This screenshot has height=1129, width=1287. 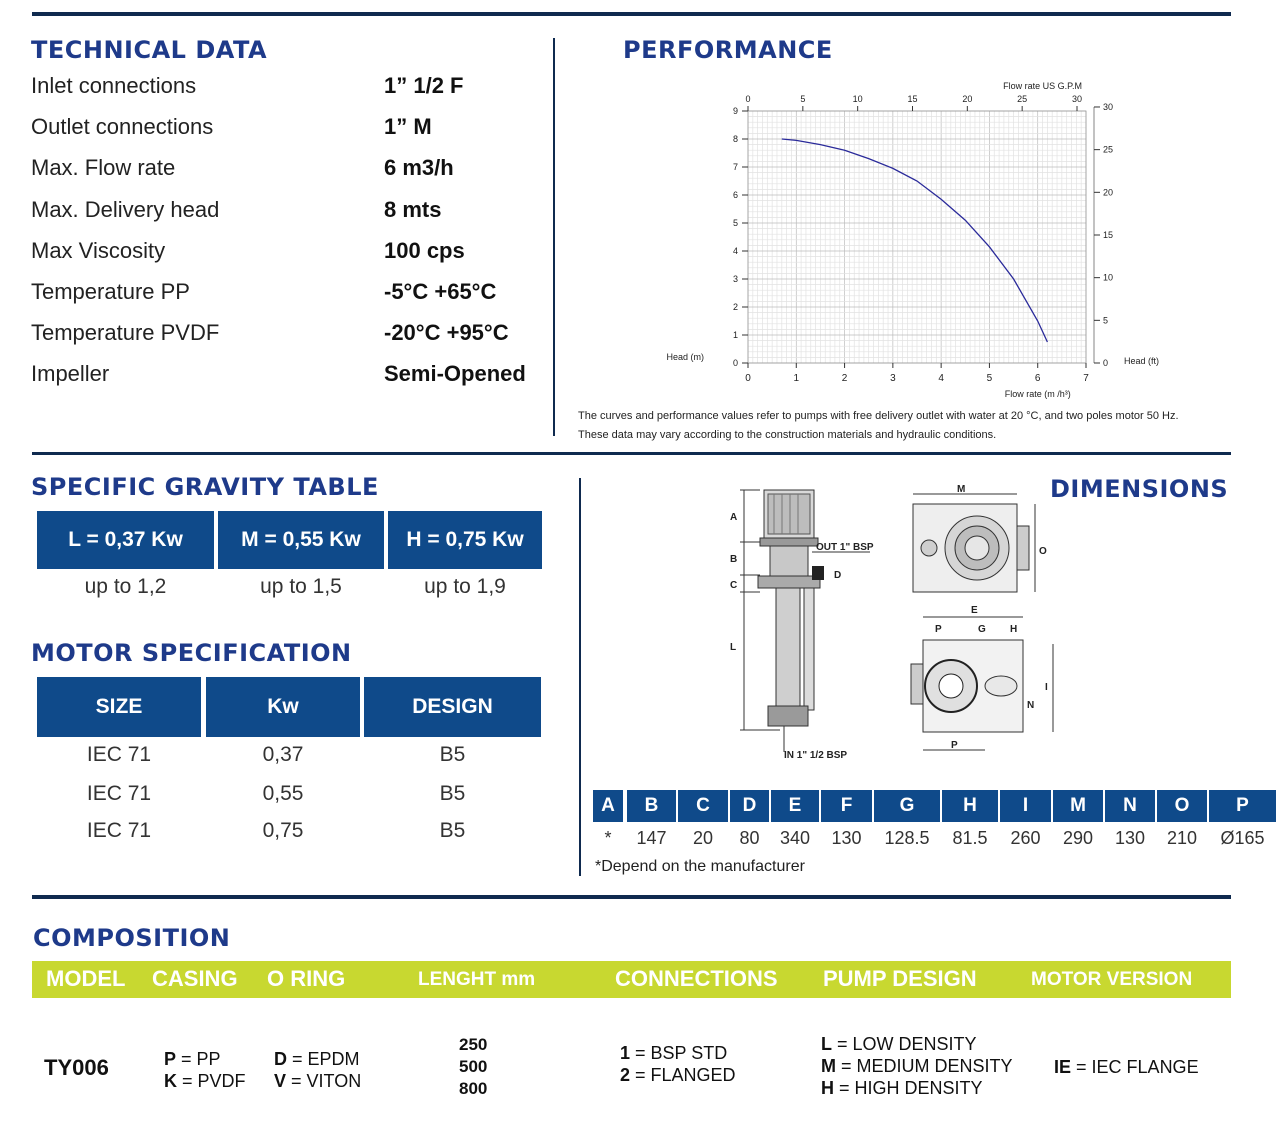 What do you see at coordinates (1141, 361) in the screenshot?
I see `y-right-axis-label: Head (ft)` at bounding box center [1141, 361].